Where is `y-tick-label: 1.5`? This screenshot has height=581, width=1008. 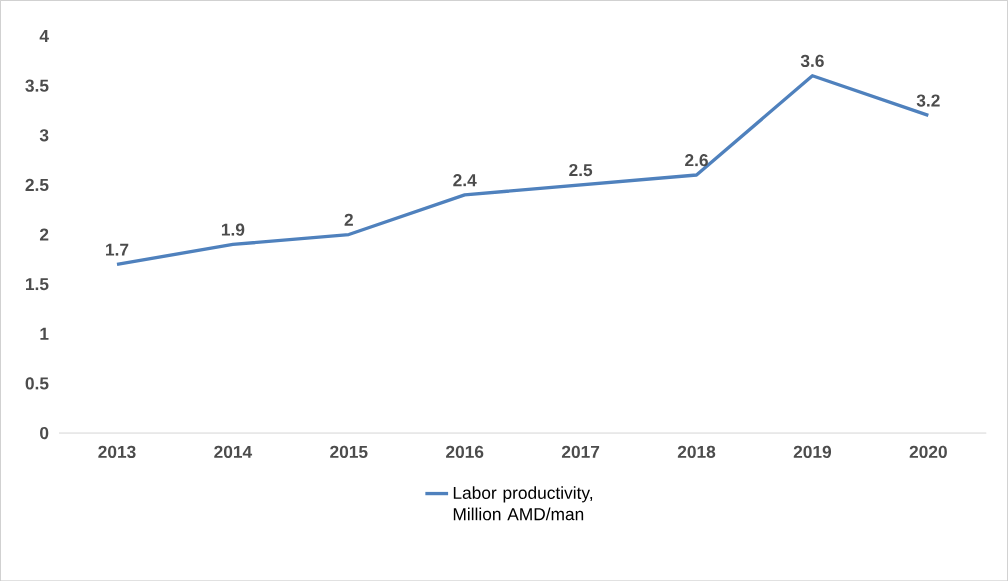
y-tick-label: 1.5 is located at coordinates (37, 284).